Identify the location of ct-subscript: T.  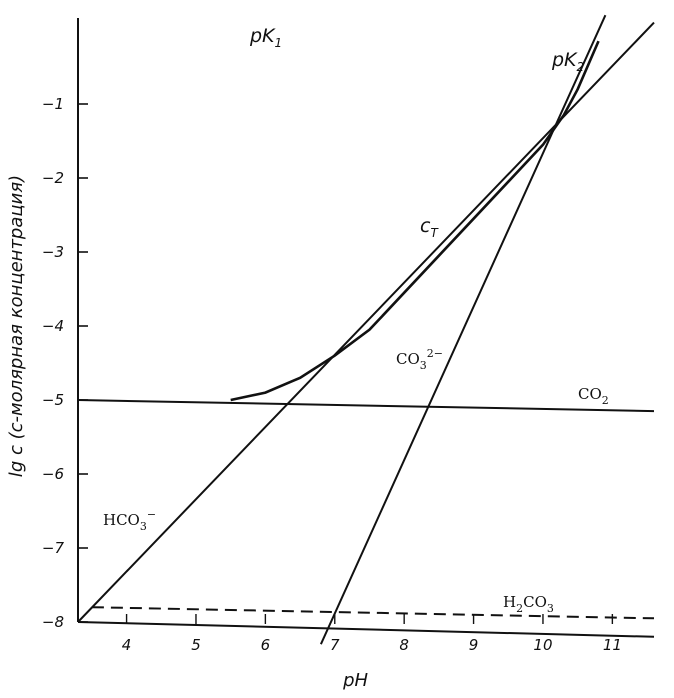
(434, 233).